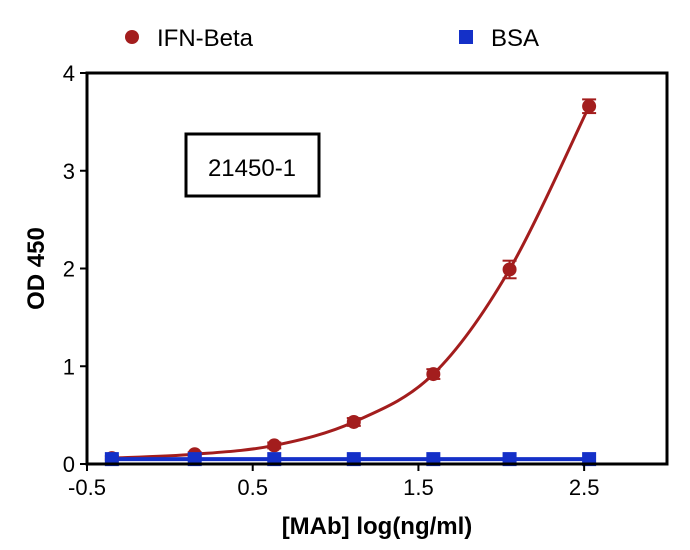 The image size is (690, 550). Describe the element at coordinates (87, 487) in the screenshot. I see `x-tick-label: -0.5` at that location.